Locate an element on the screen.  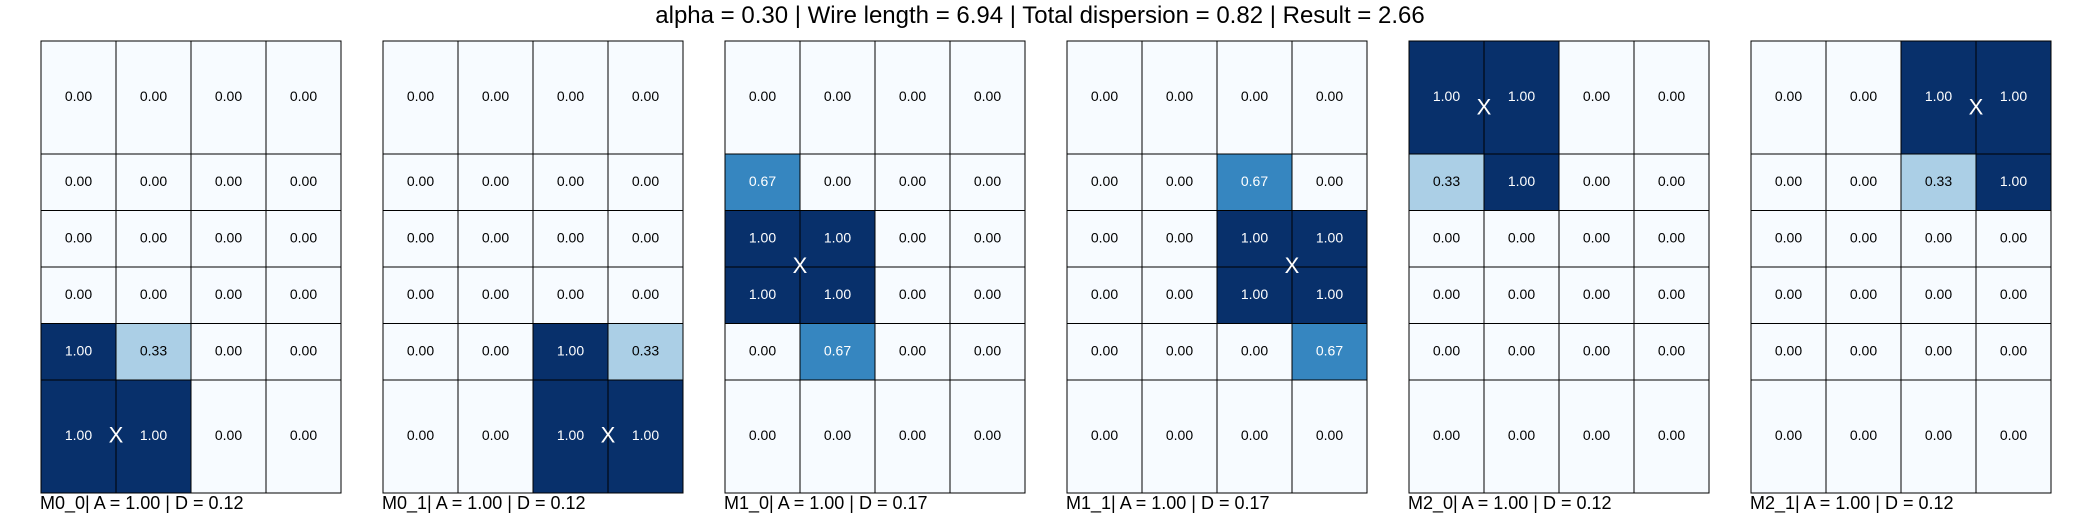
cell-value-label: 0.67 is located at coordinates (1329, 350).